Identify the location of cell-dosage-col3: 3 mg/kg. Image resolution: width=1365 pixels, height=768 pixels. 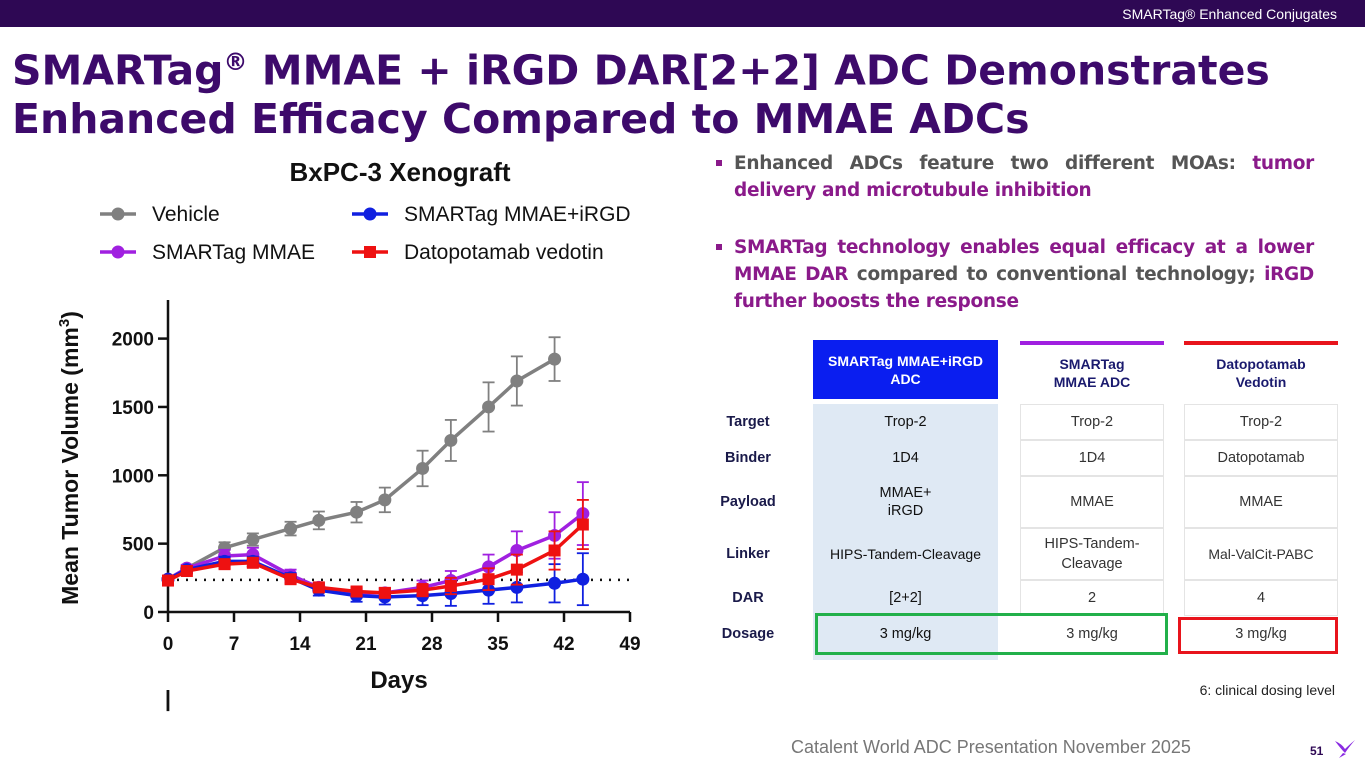
(1261, 634).